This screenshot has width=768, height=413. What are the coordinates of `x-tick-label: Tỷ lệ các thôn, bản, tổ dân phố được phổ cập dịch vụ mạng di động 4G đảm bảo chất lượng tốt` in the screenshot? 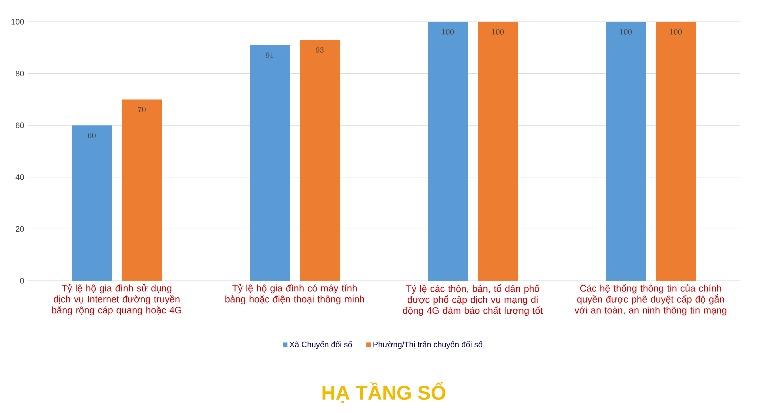 It's located at (473, 300).